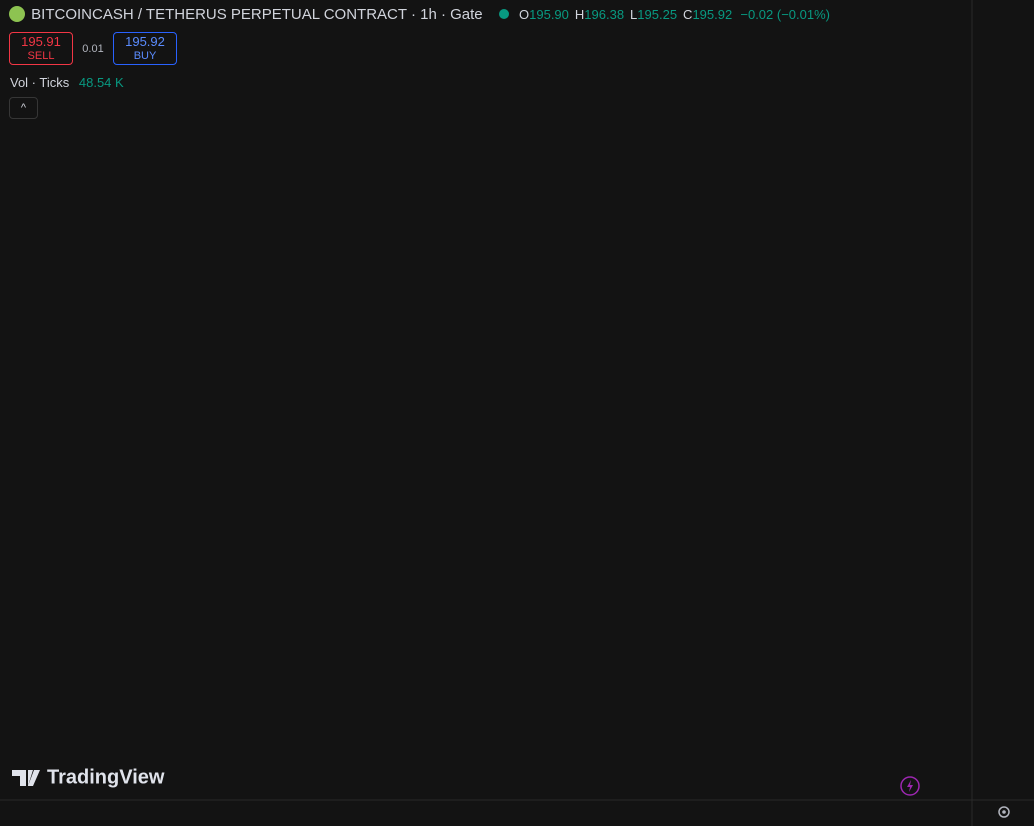 The image size is (1034, 826). What do you see at coordinates (26, 778) in the screenshot?
I see `logo-mark` at bounding box center [26, 778].